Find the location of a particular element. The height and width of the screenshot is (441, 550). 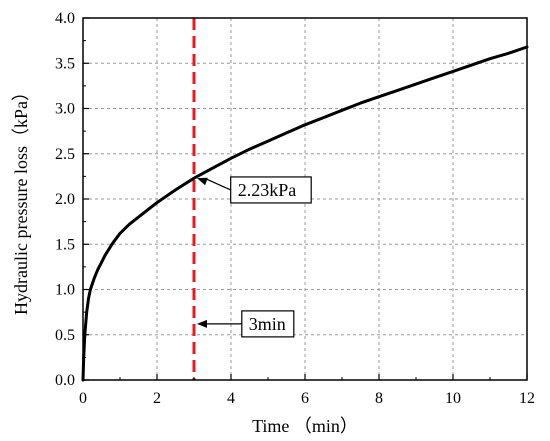

y-tick-label: 1.0 is located at coordinates (65, 290).